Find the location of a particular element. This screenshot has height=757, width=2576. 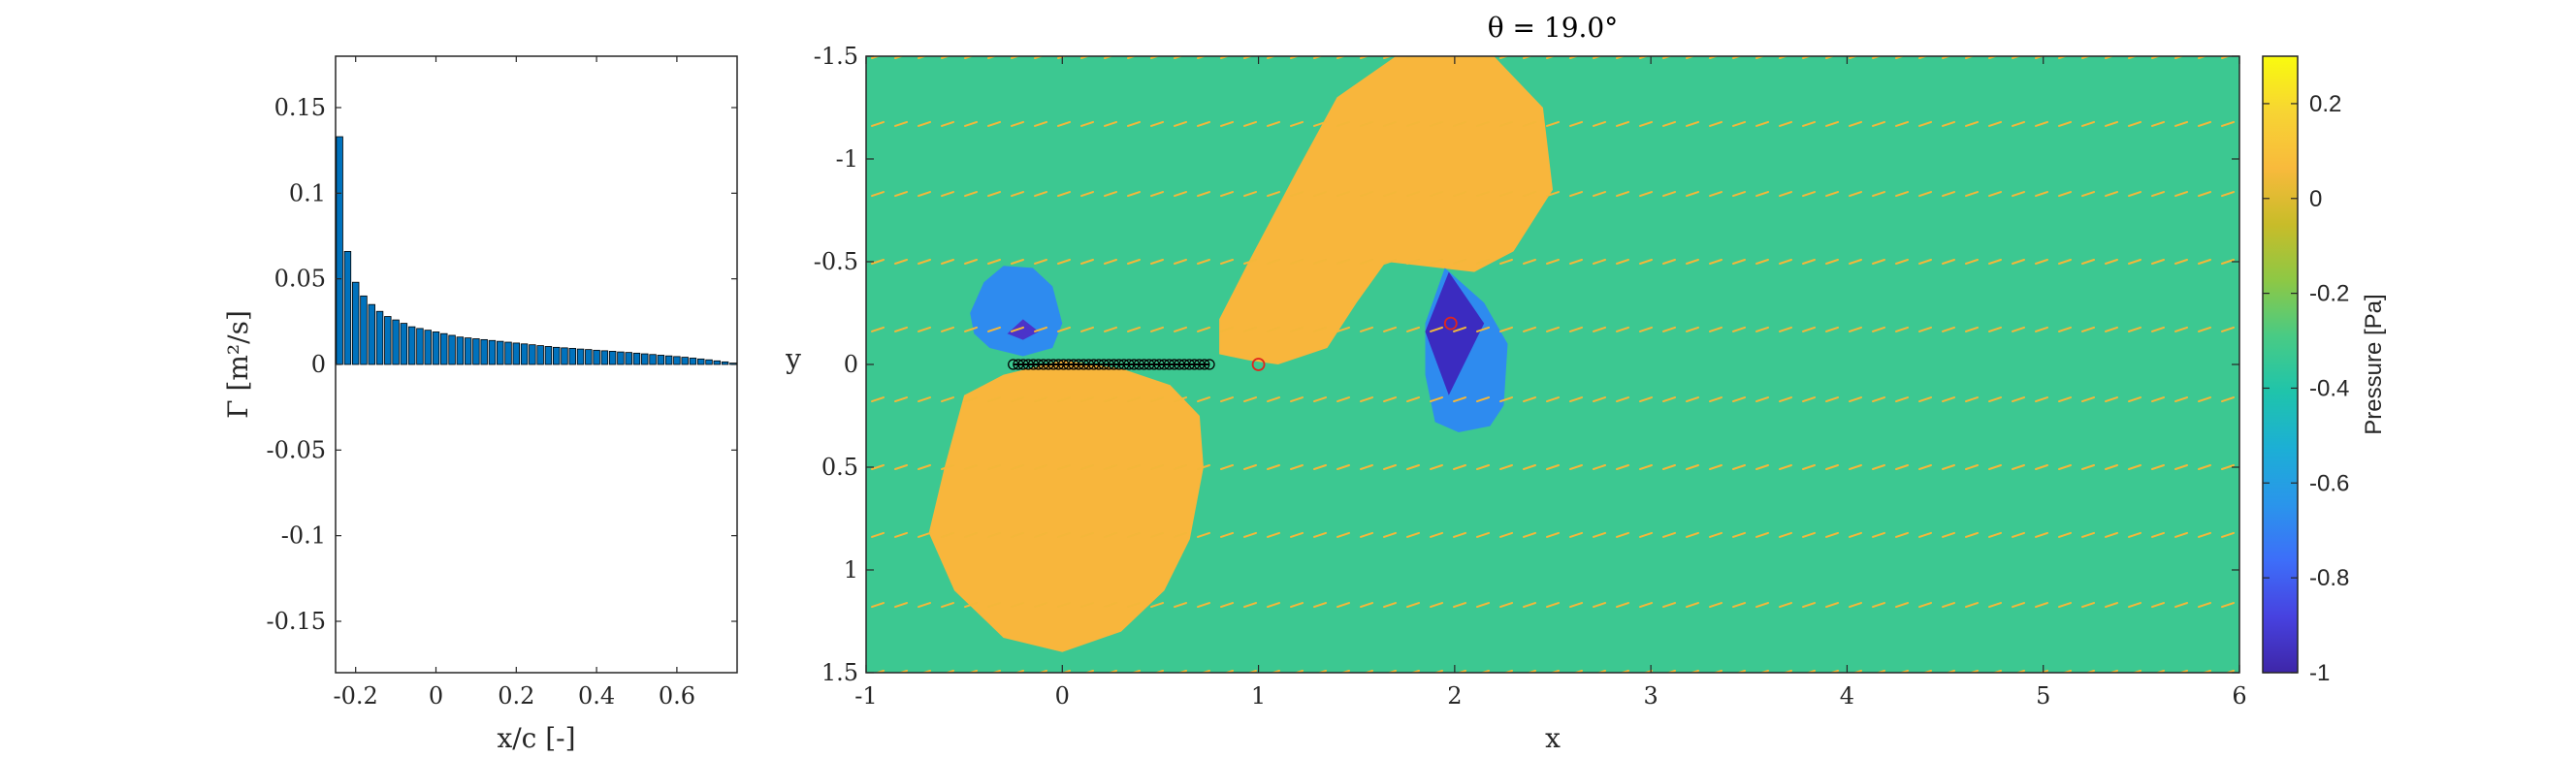

colorbar-tick-label: -0.4 is located at coordinates (2329, 388).